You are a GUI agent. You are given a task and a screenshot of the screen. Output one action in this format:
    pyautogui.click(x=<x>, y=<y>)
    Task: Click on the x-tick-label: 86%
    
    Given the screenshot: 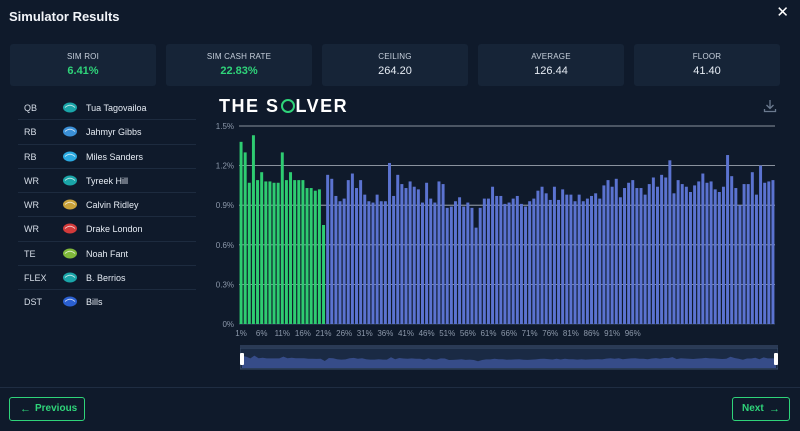 What is the action you would take?
    pyautogui.click(x=592, y=333)
    